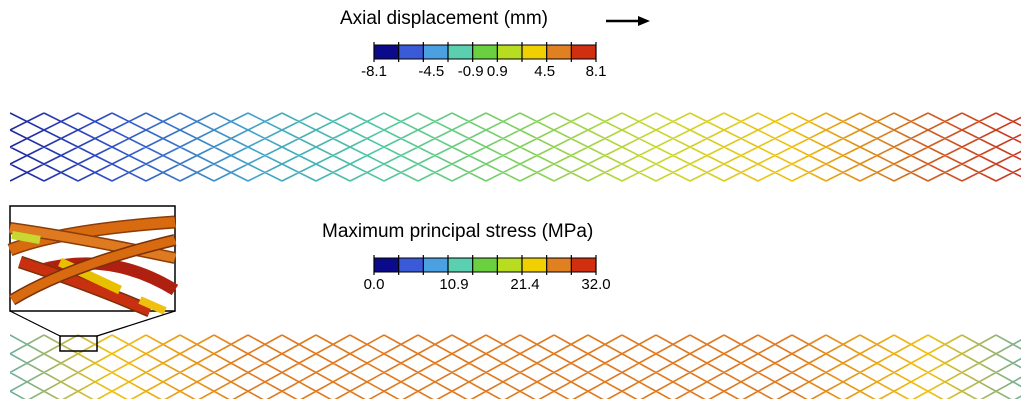 The height and width of the screenshot is (399, 1021). Describe the element at coordinates (454, 284) in the screenshot. I see `tick-label: 10.9` at that location.